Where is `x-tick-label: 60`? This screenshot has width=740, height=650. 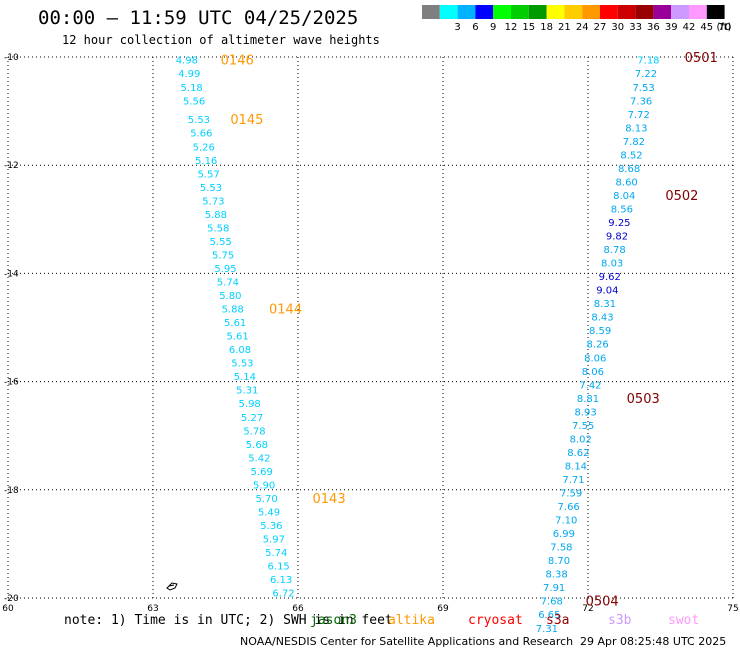 x-tick-label: 60 is located at coordinates (8, 609).